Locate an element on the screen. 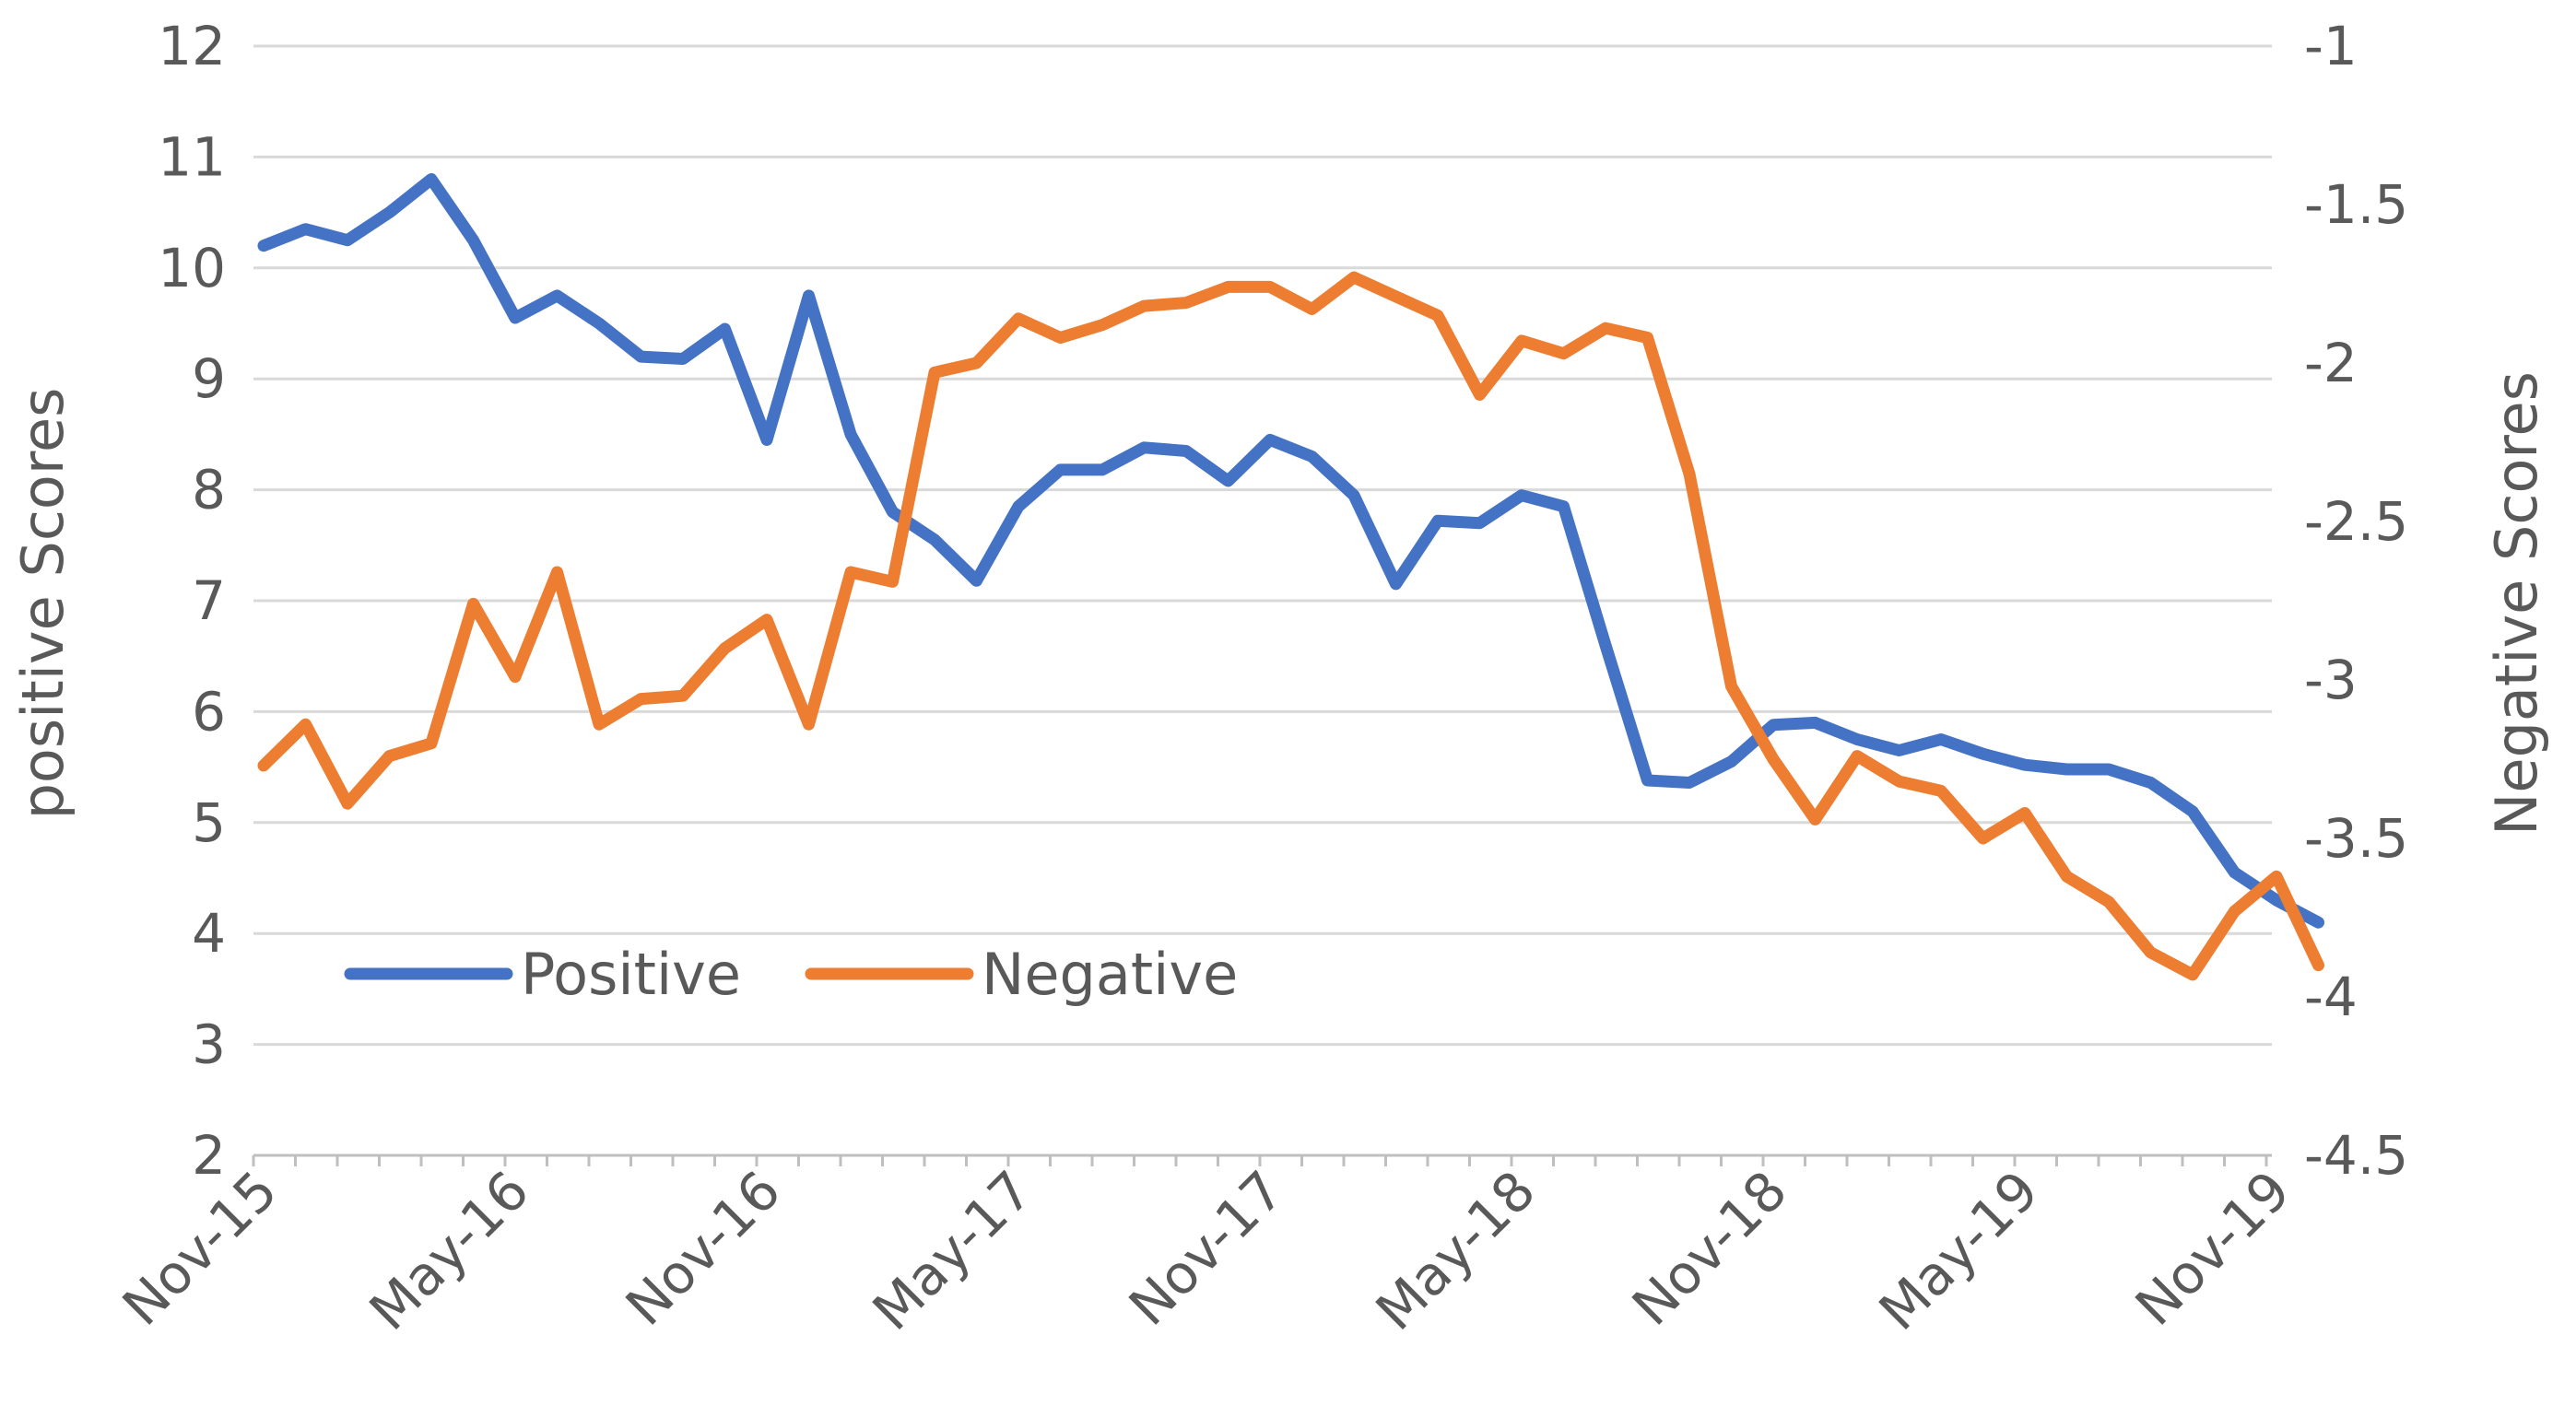  y-tick-label: 8 is located at coordinates (209, 490).